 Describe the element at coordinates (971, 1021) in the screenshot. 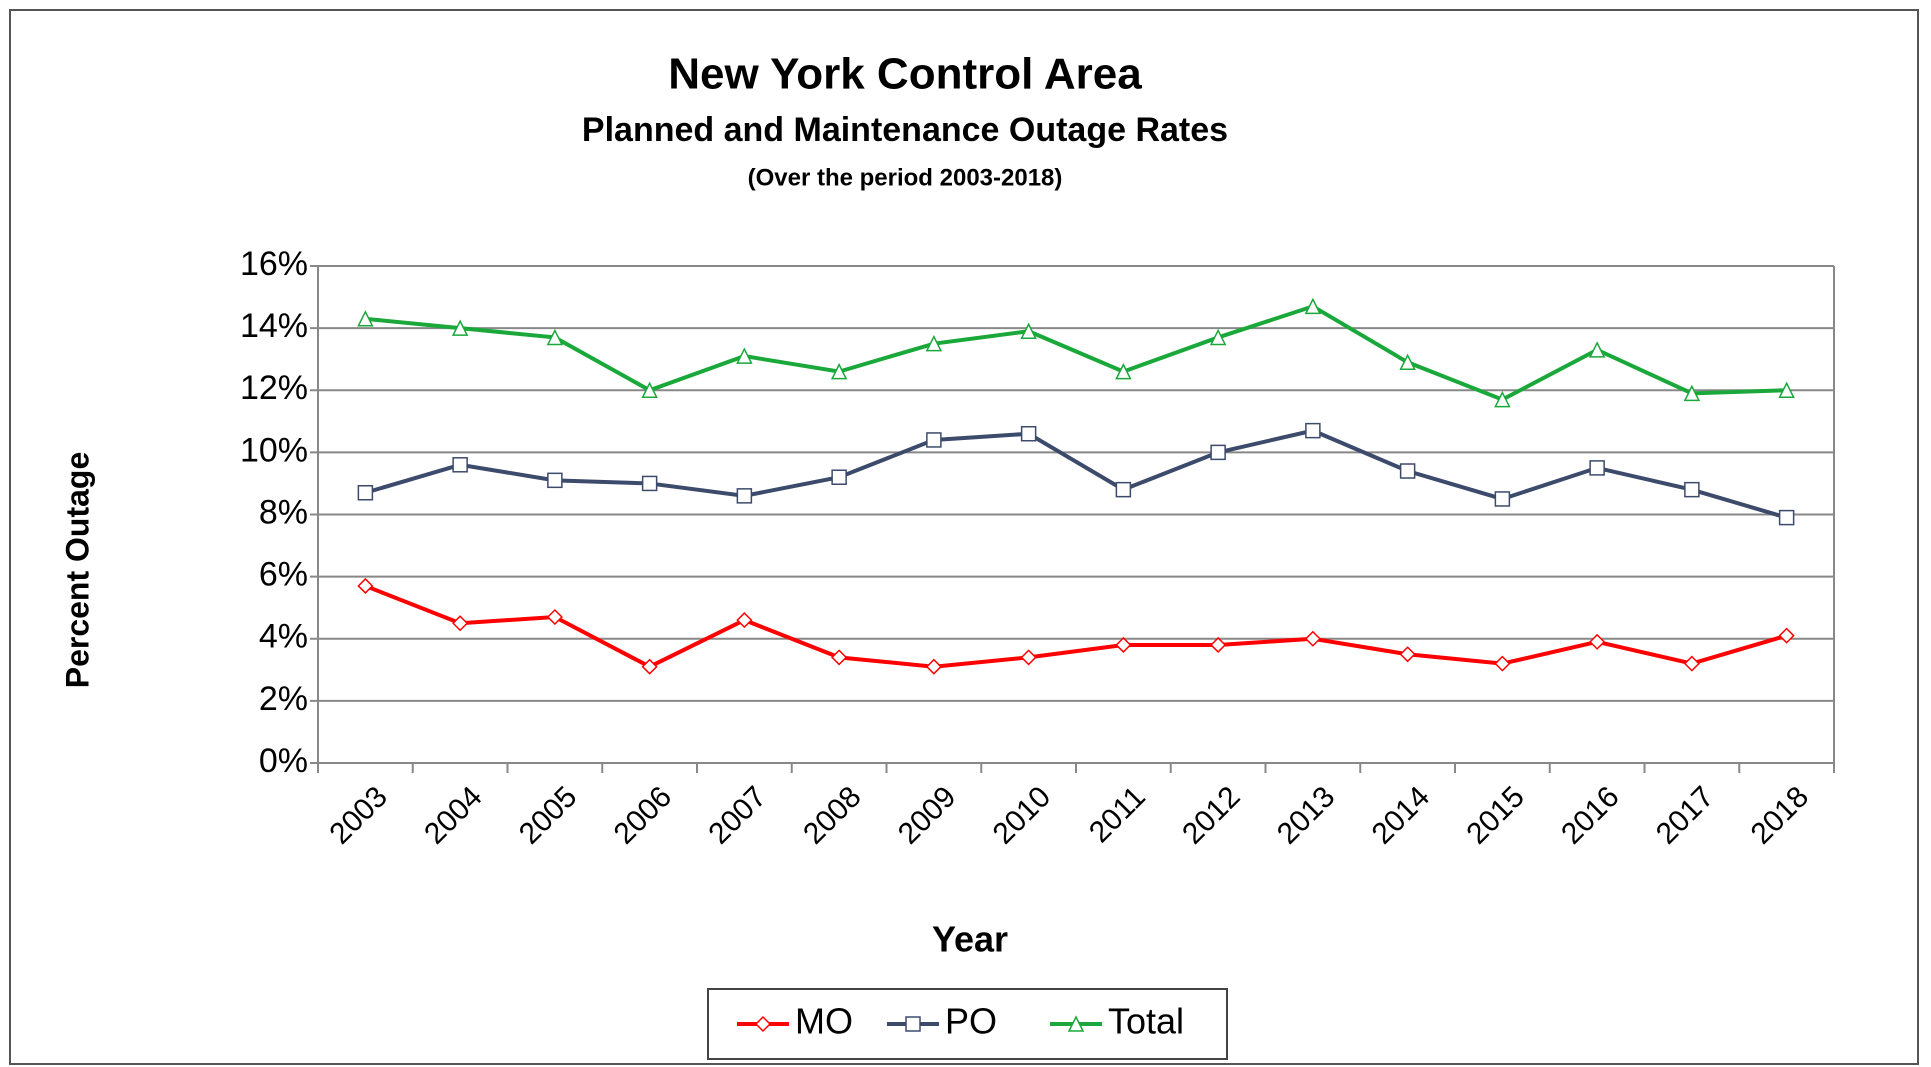

I see `legend-label: PO` at that location.